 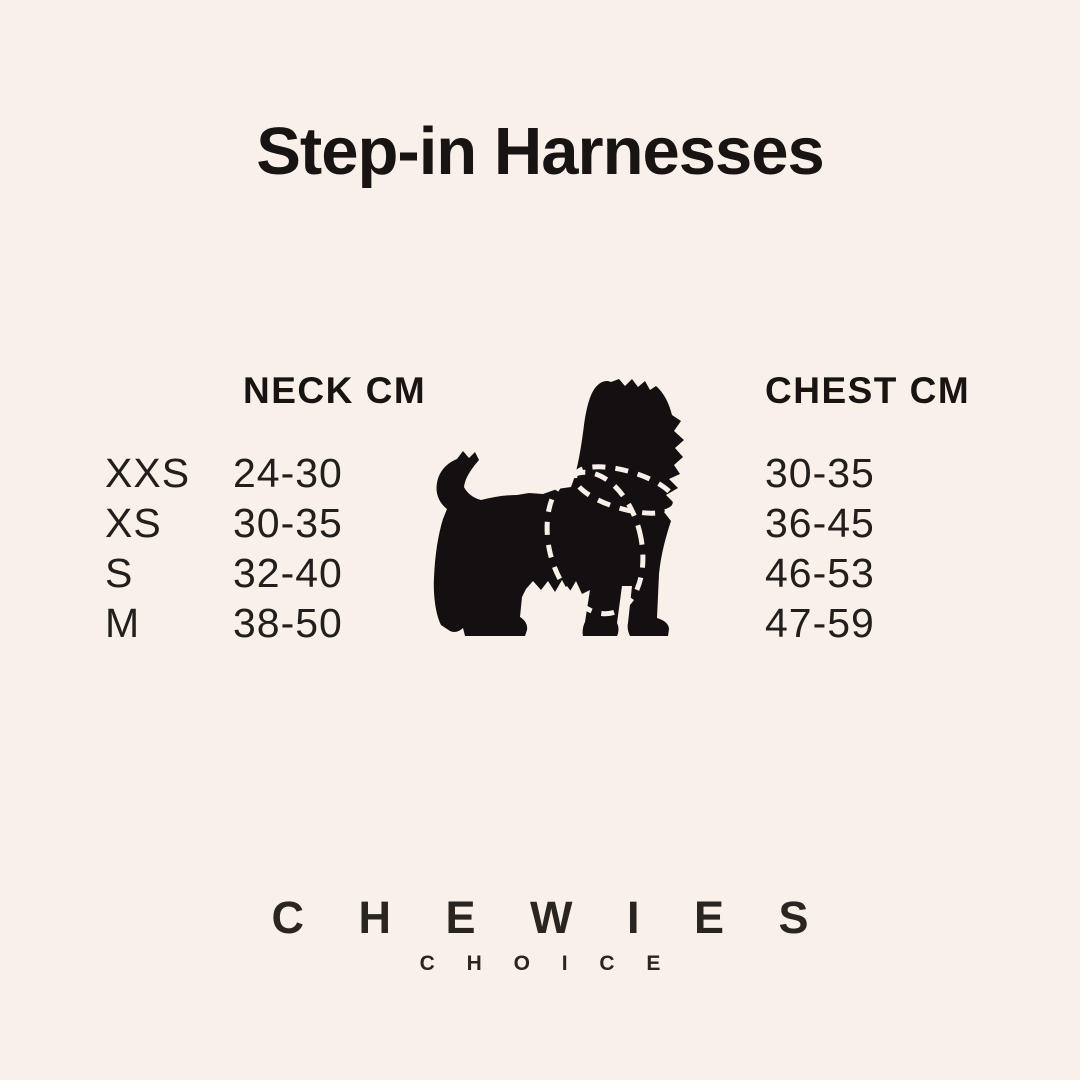 I want to click on neck-value-s: 32-40, so click(x=288, y=573).